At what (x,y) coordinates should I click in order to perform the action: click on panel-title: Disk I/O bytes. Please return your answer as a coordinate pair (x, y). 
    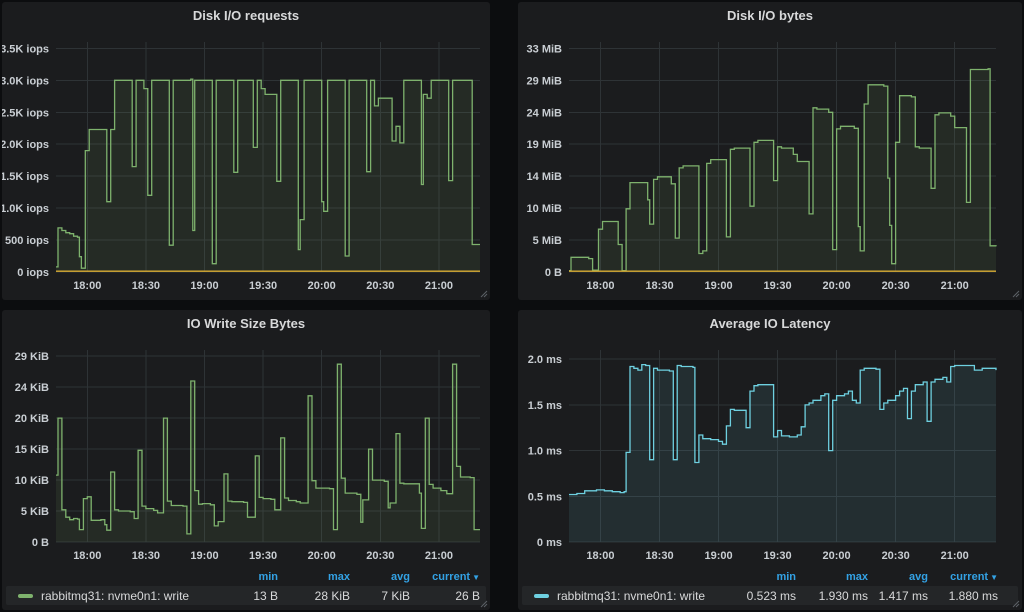
    Looking at the image, I should click on (770, 15).